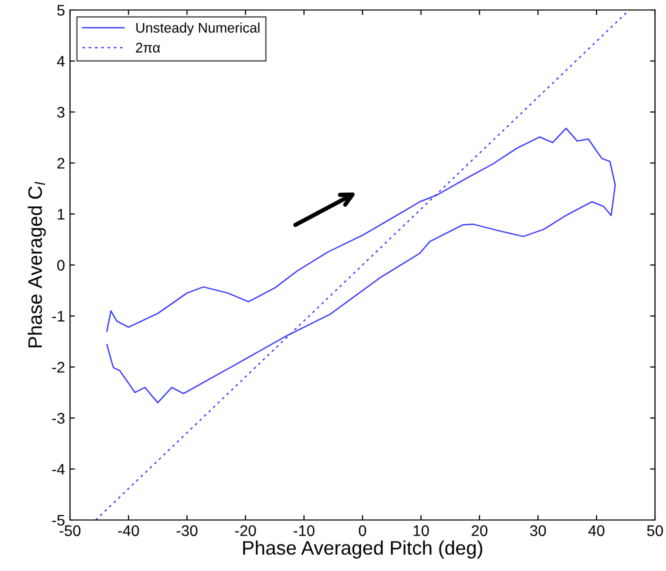 The image size is (666, 571). Describe the element at coordinates (596, 530) in the screenshot. I see `x-tick-label: 40` at that location.